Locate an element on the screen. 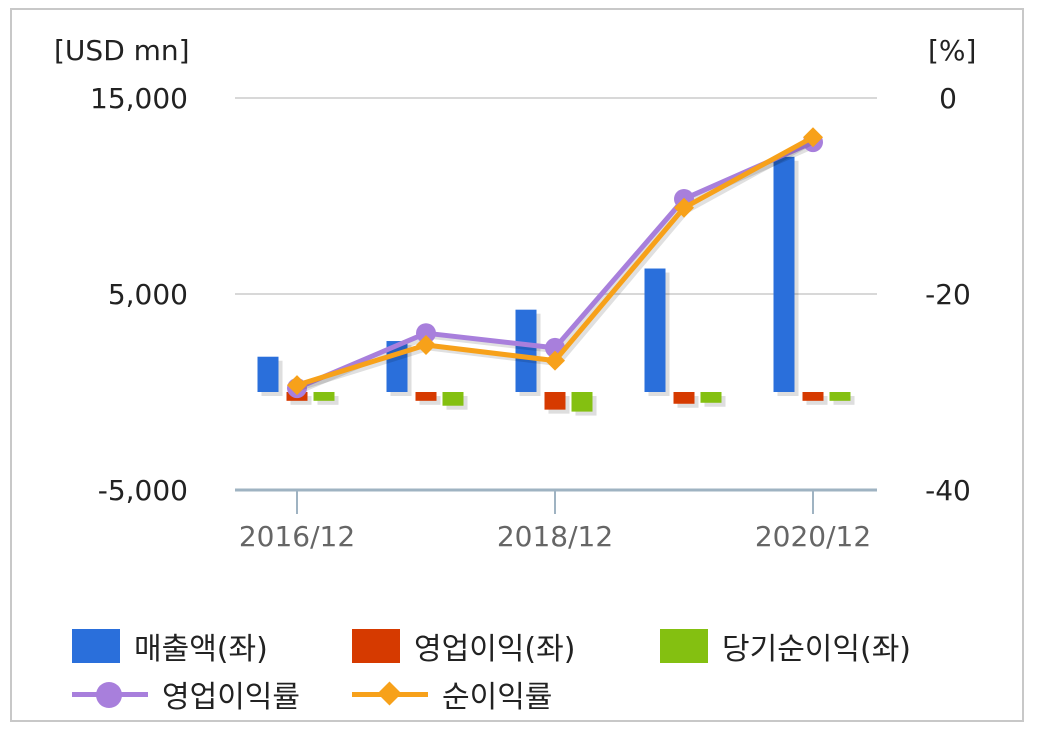 The height and width of the screenshot is (741, 1037). x-tick-label: 2020/12 is located at coordinates (813, 536).